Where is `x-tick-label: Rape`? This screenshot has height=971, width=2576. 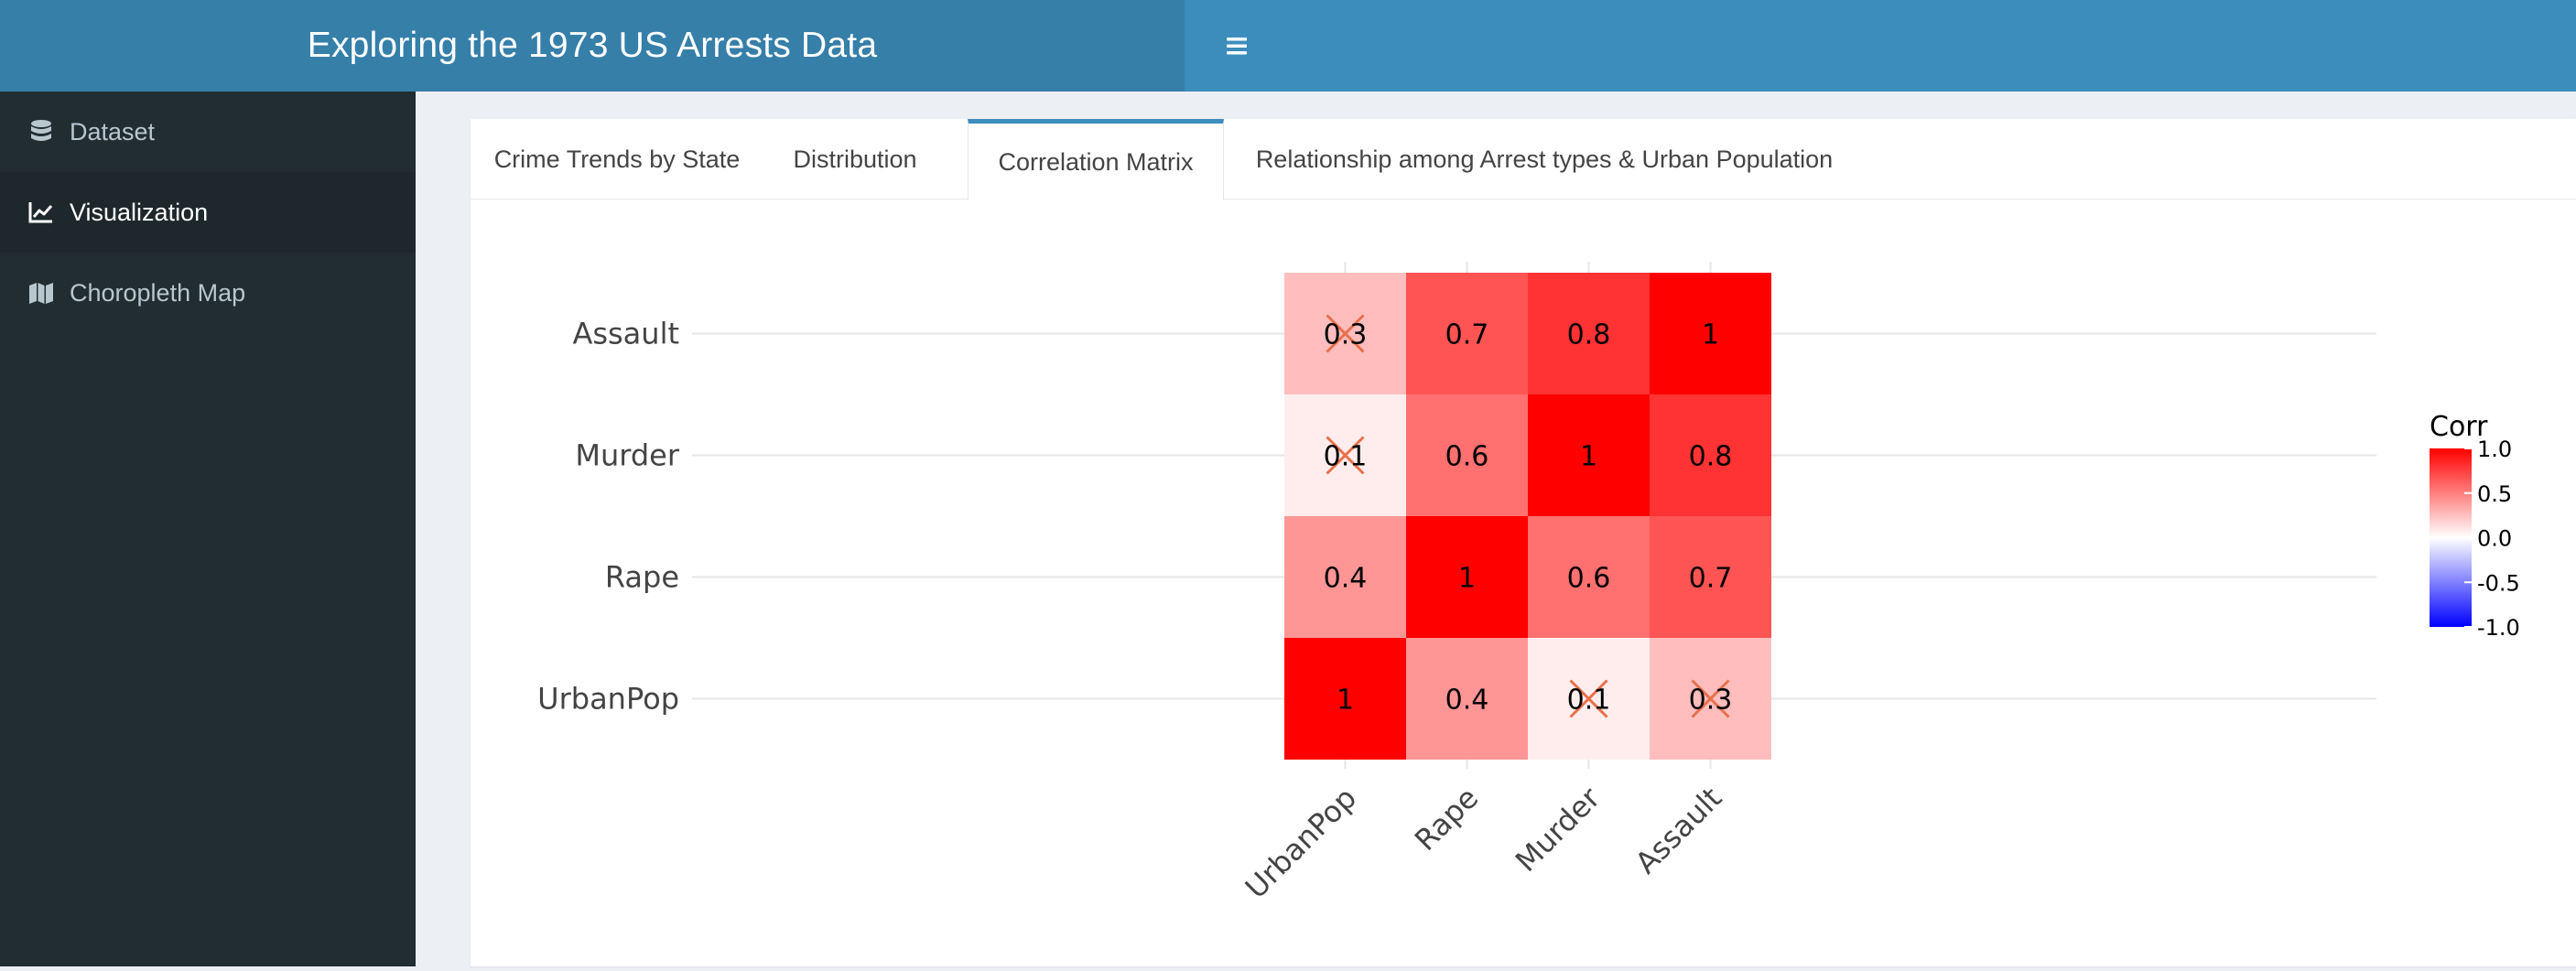 x-tick-label: Rape is located at coordinates (1447, 819).